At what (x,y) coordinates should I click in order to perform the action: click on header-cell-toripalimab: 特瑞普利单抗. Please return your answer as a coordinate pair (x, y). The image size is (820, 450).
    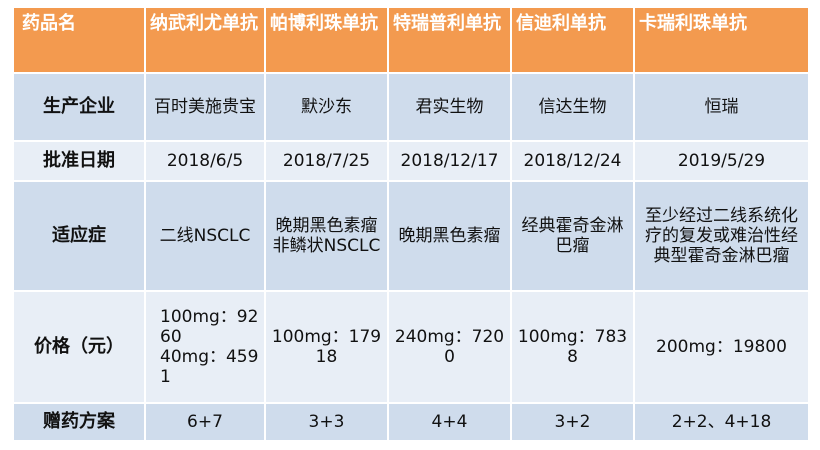
    Looking at the image, I should click on (449, 40).